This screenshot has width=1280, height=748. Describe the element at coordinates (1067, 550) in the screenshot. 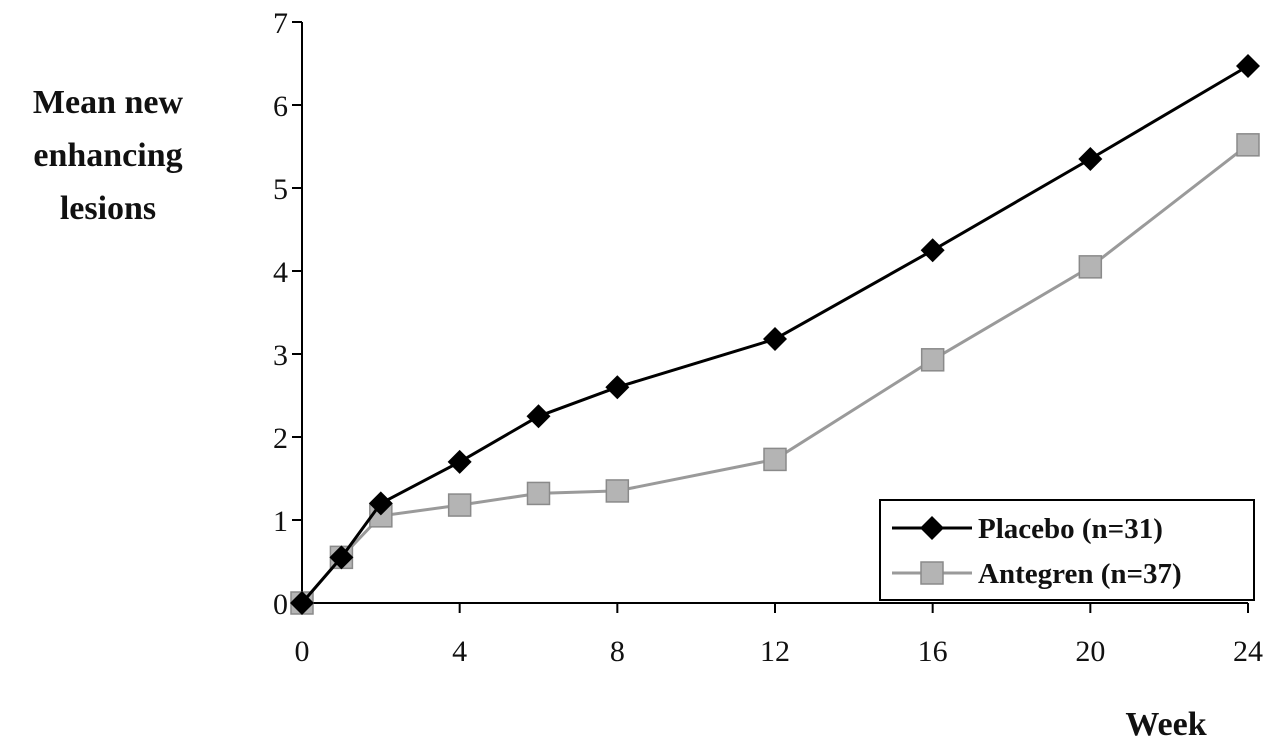

I see `legend: Placebo (n=31) Antegren (n=37)` at that location.